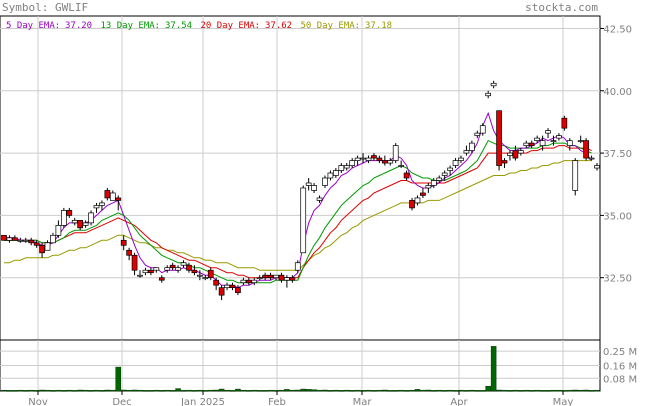 The image size is (655, 406). Describe the element at coordinates (378, 26) in the screenshot. I see `legend-value: 37.18` at that location.